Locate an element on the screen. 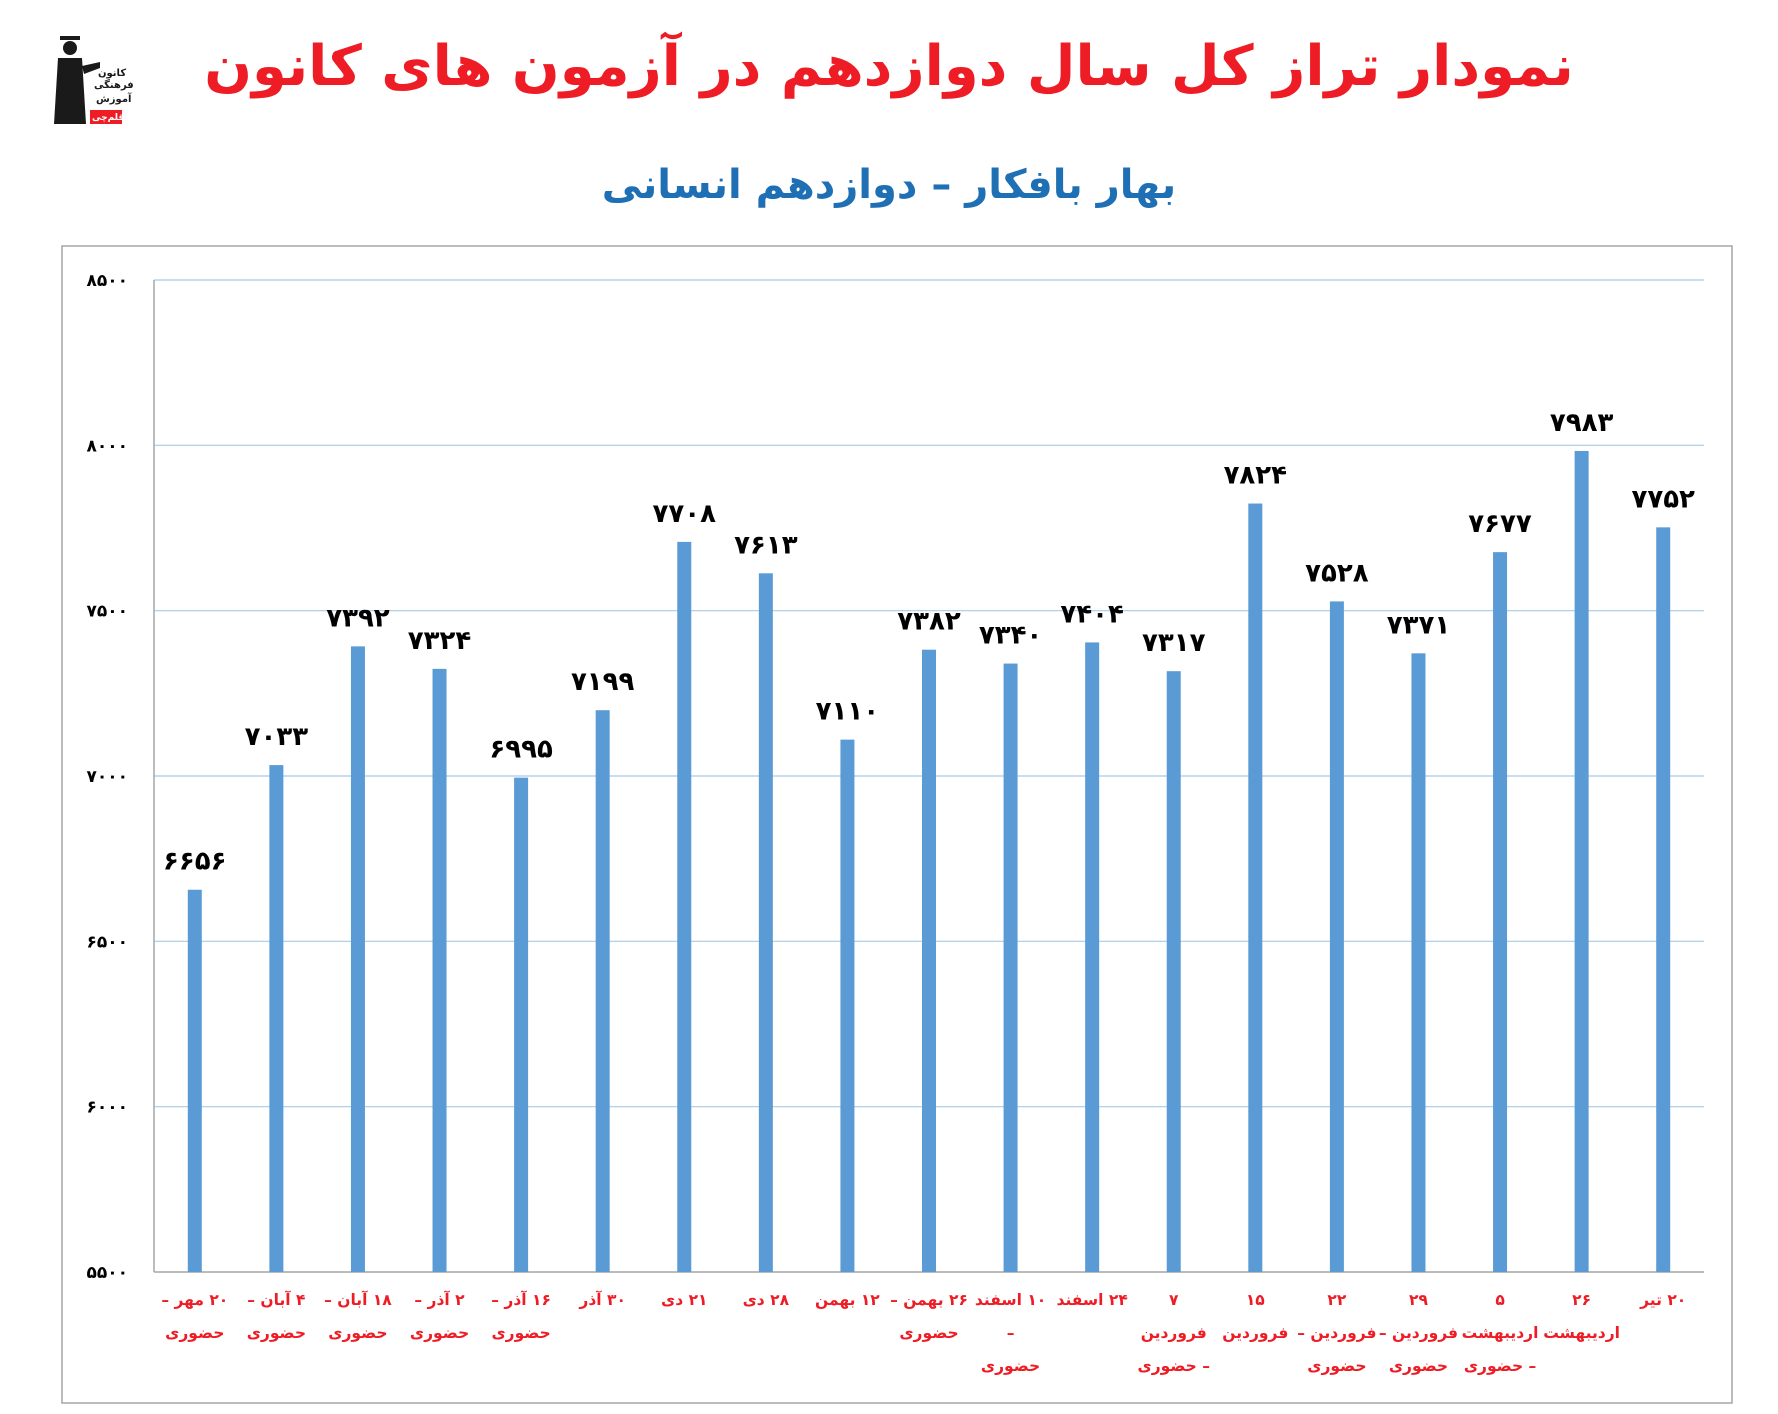 This screenshot has height=1414, width=1778. x-tick-label: ۲۸ دی is located at coordinates (766, 1300).